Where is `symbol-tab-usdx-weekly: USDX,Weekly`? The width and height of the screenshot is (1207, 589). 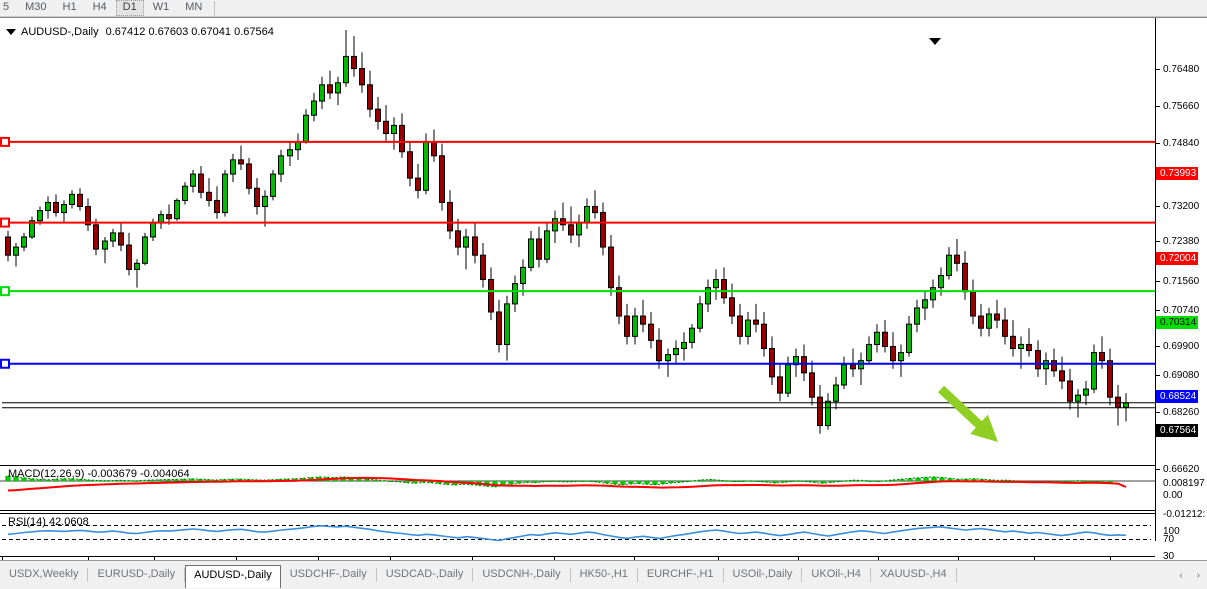 symbol-tab-usdx-weekly: USDX,Weekly is located at coordinates (44, 574).